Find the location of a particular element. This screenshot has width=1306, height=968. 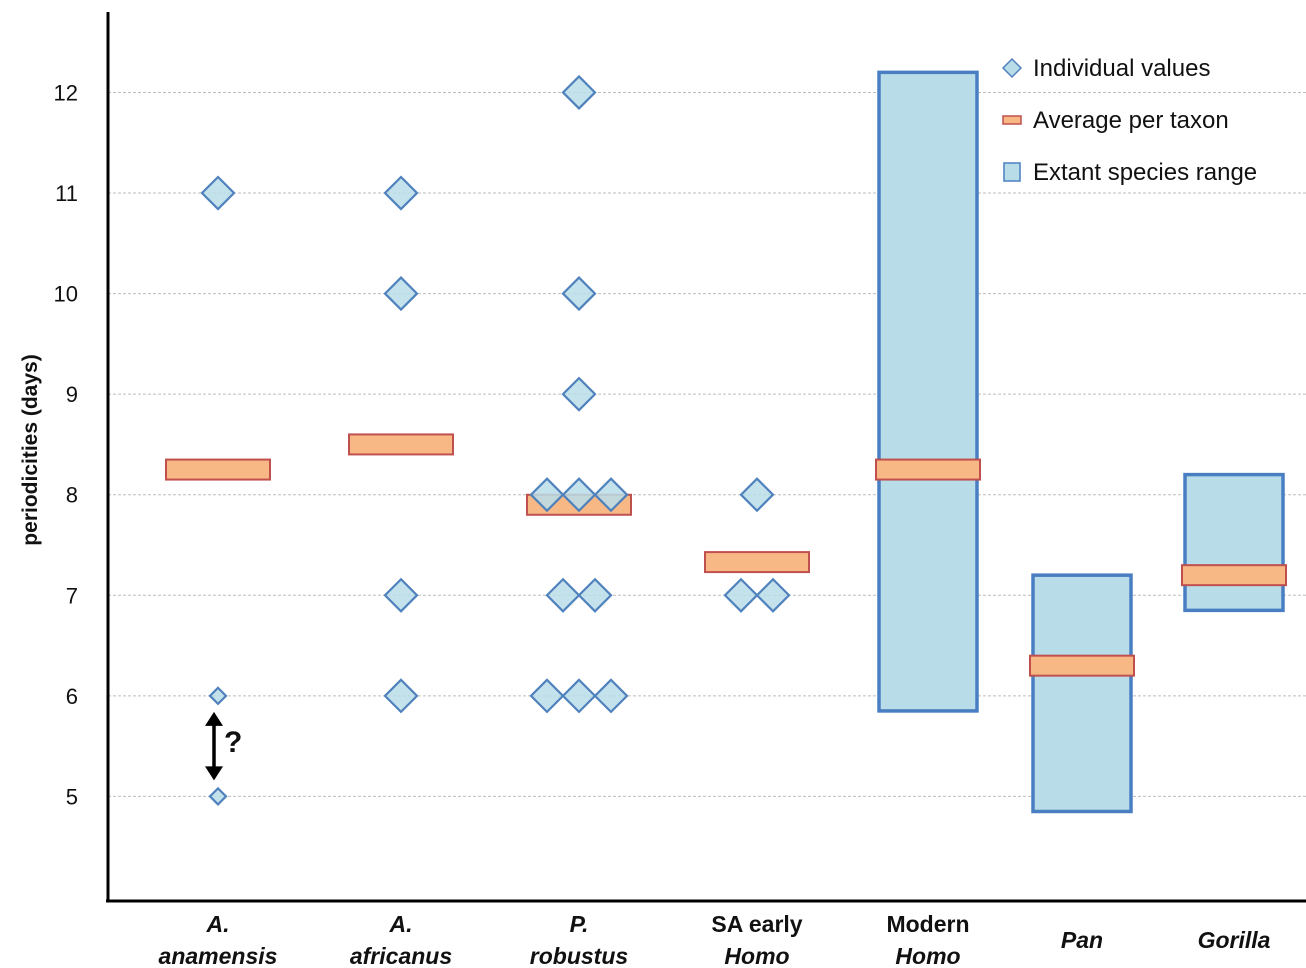

arrow-head-down is located at coordinates (214, 773).